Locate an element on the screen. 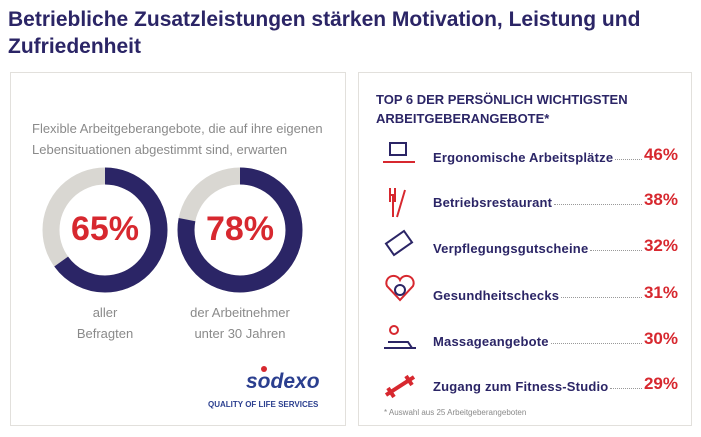 The width and height of the screenshot is (701, 437). list-row: Gesundheitschecks 31% is located at coordinates (555, 292).